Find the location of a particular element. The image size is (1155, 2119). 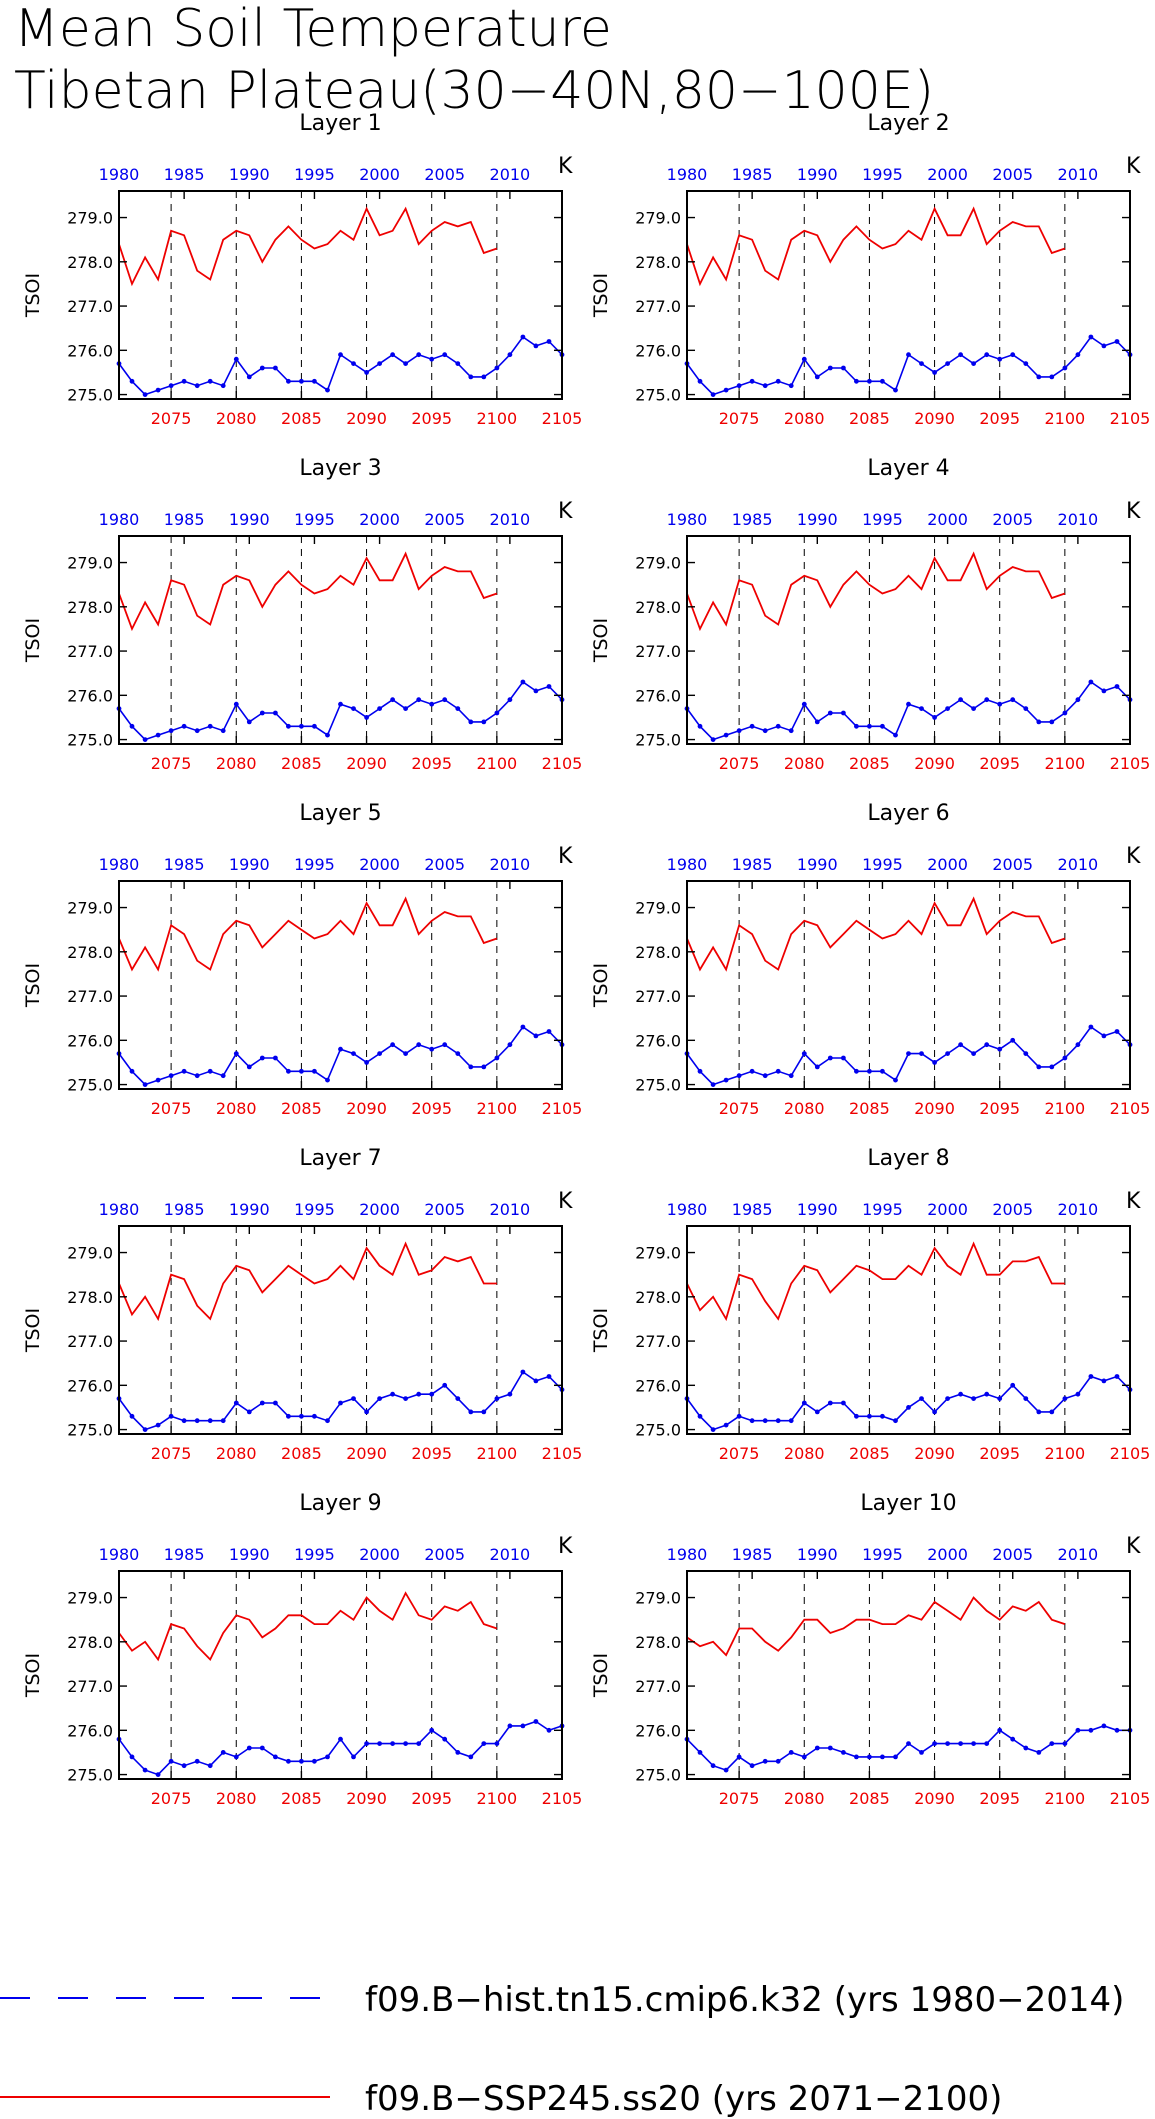

series-ssp-line is located at coordinates (876, 1626).